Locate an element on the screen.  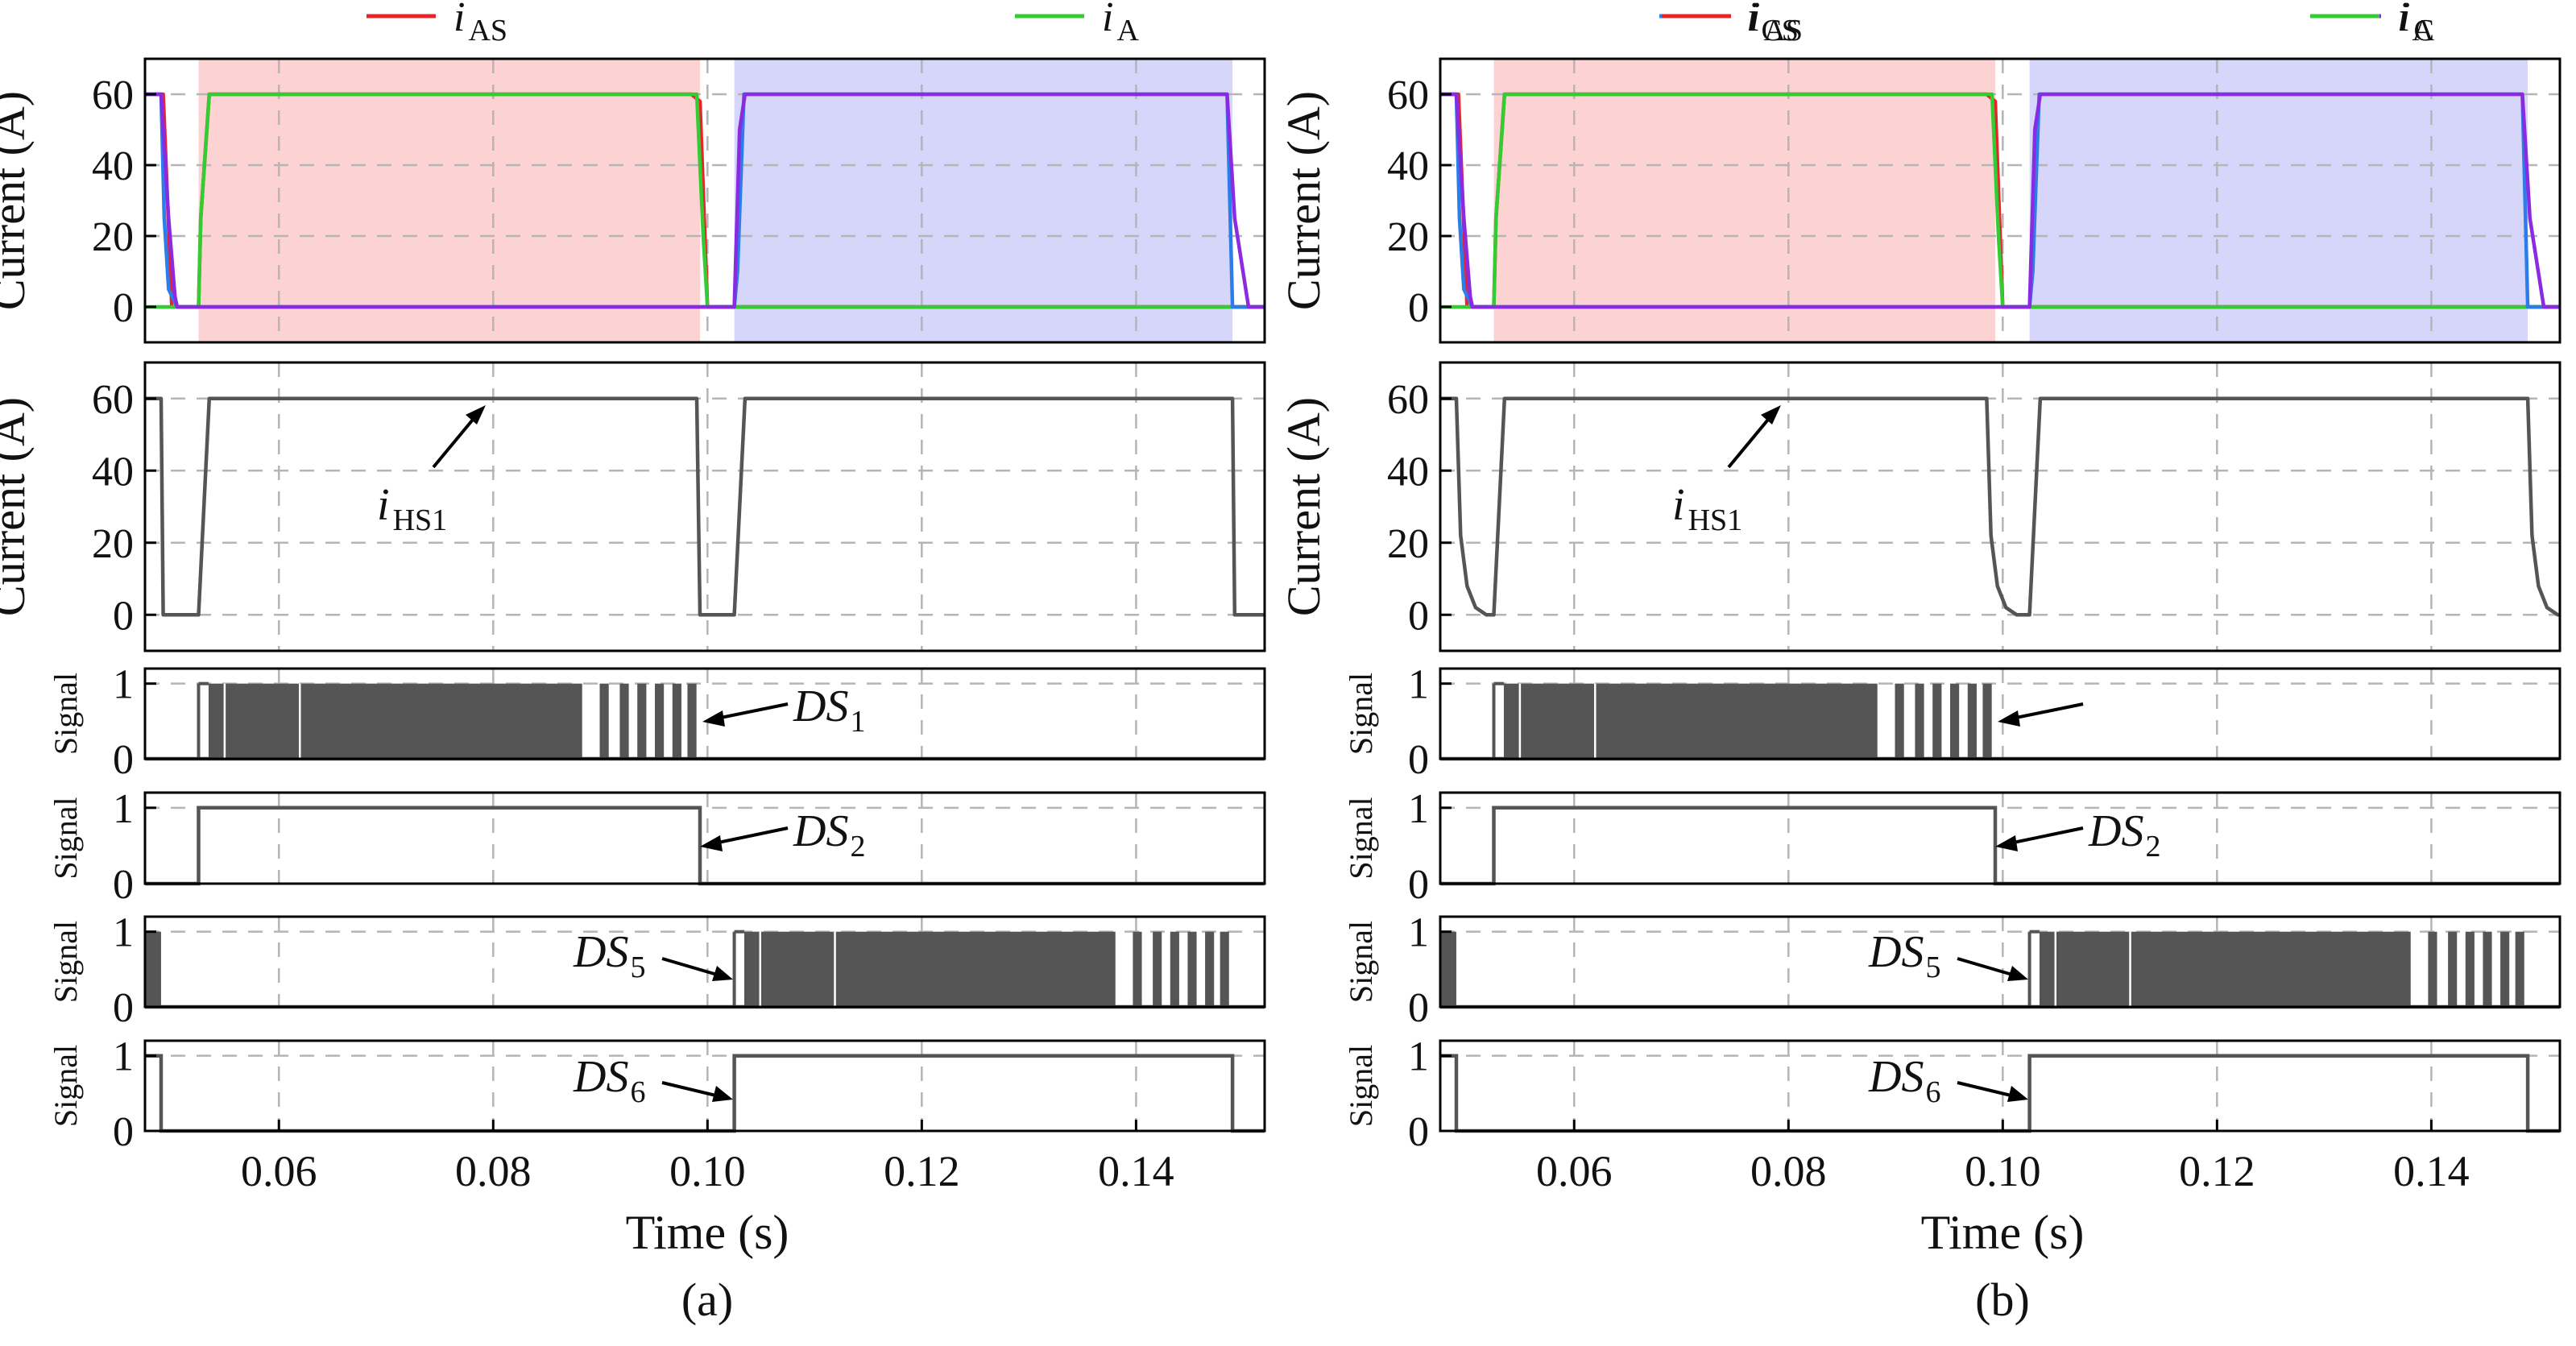
signal-ds5-subplot-a: 0 1 Signal is located at coordinates (657, 970).